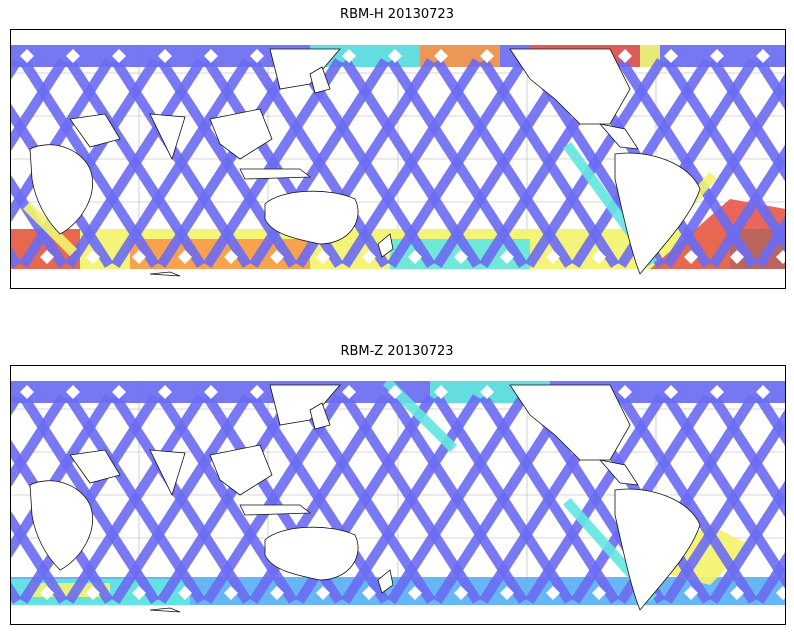 The width and height of the screenshot is (794, 633). What do you see at coordinates (385, 581) in the screenshot?
I see `new-zealand-outline` at bounding box center [385, 581].